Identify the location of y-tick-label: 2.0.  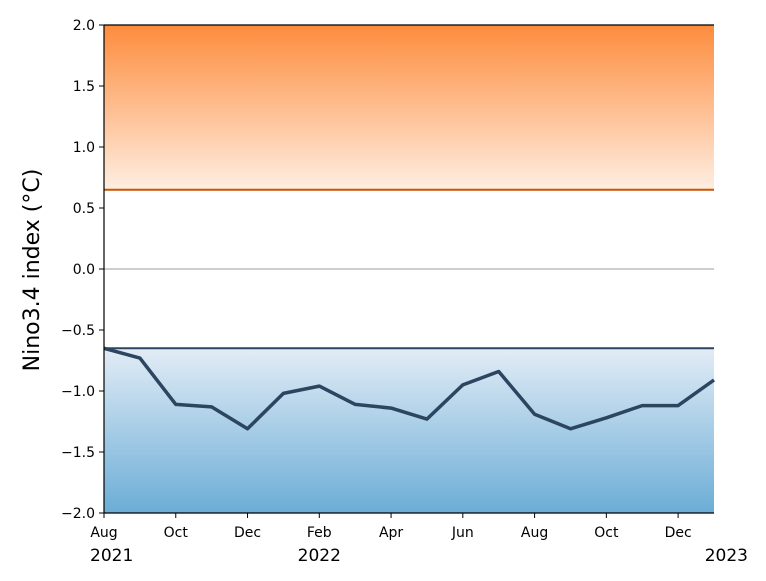
(84, 26).